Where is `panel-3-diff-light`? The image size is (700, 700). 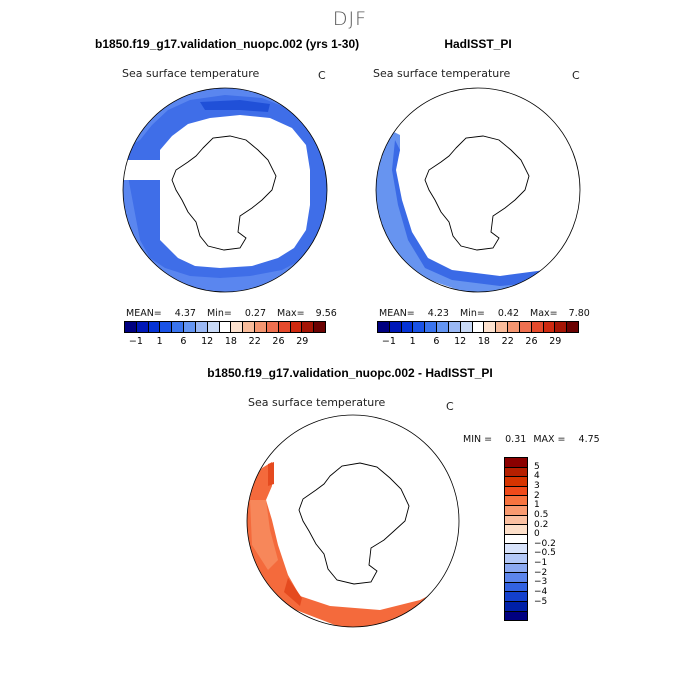 panel-3-diff-light is located at coordinates (264, 535).